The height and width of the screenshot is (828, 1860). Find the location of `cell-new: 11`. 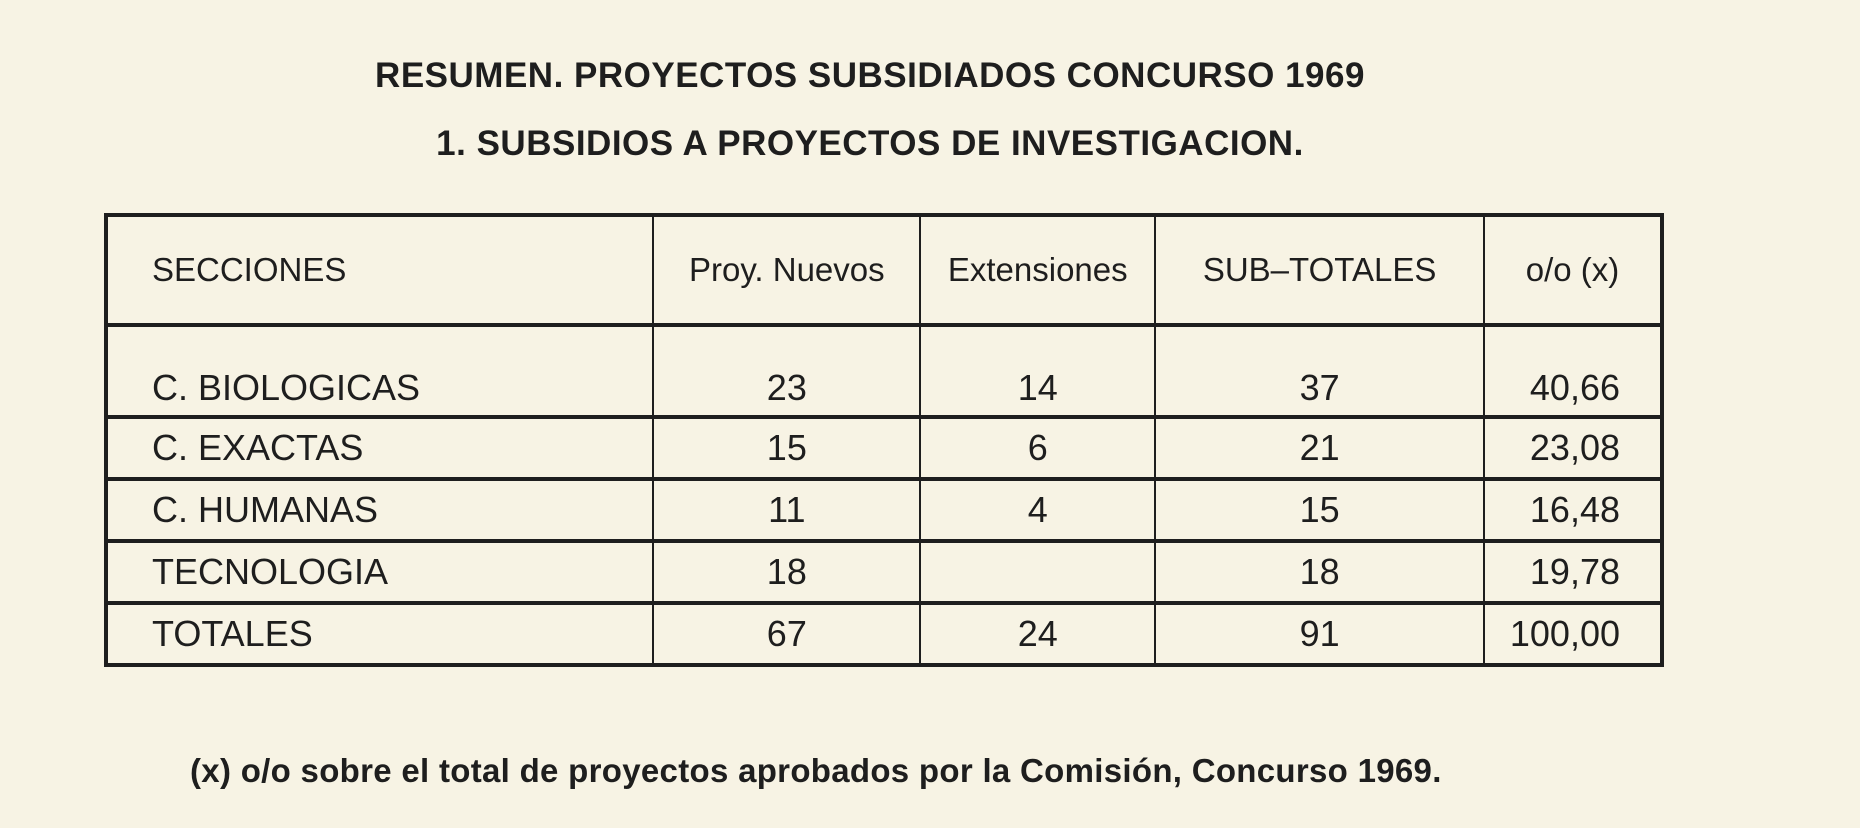

cell-new: 11 is located at coordinates (787, 510).